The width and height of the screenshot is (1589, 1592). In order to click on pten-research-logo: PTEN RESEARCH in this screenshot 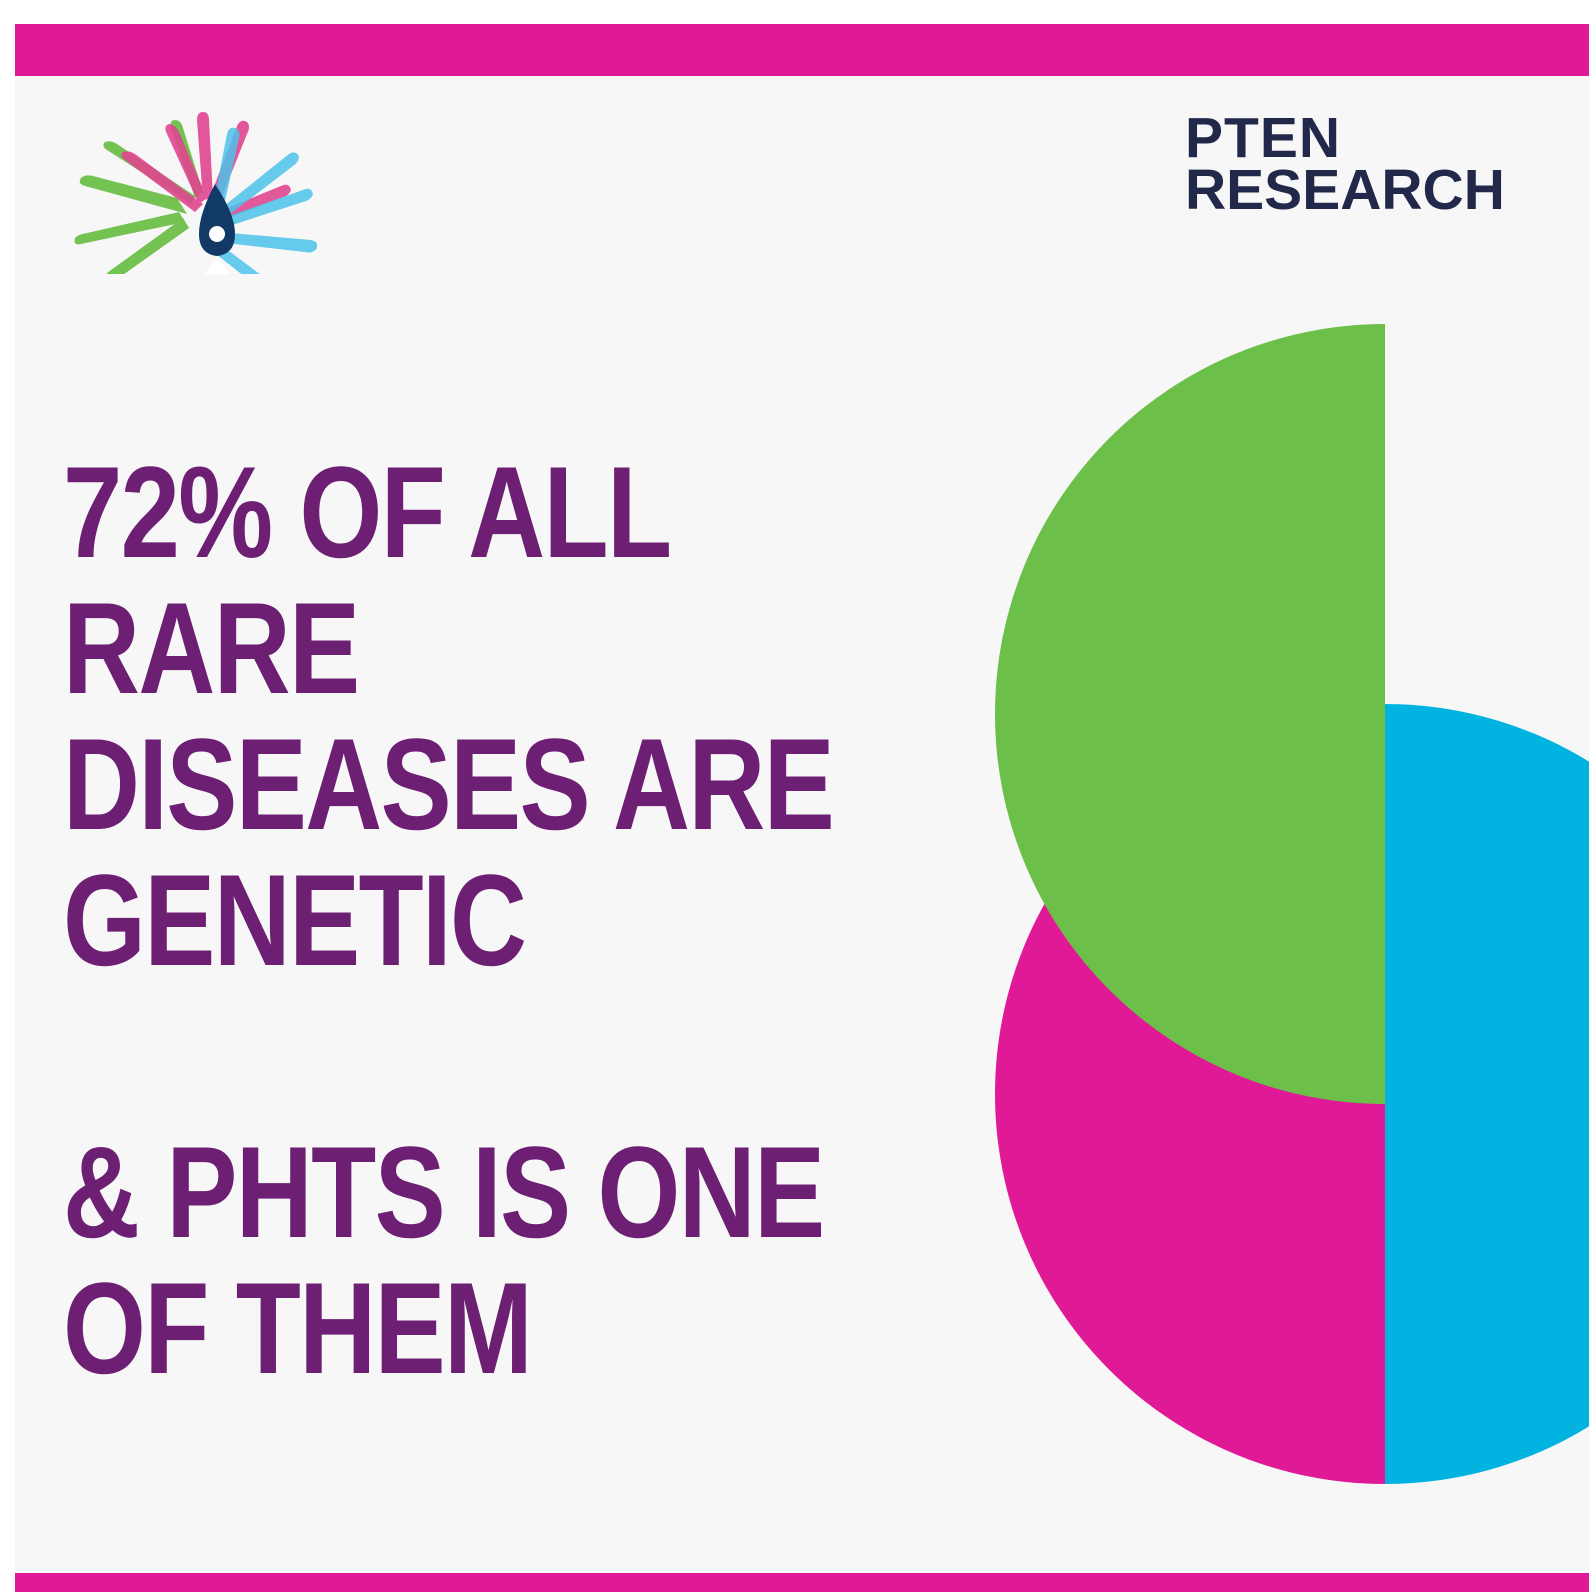, I will do `click(1365, 164)`.